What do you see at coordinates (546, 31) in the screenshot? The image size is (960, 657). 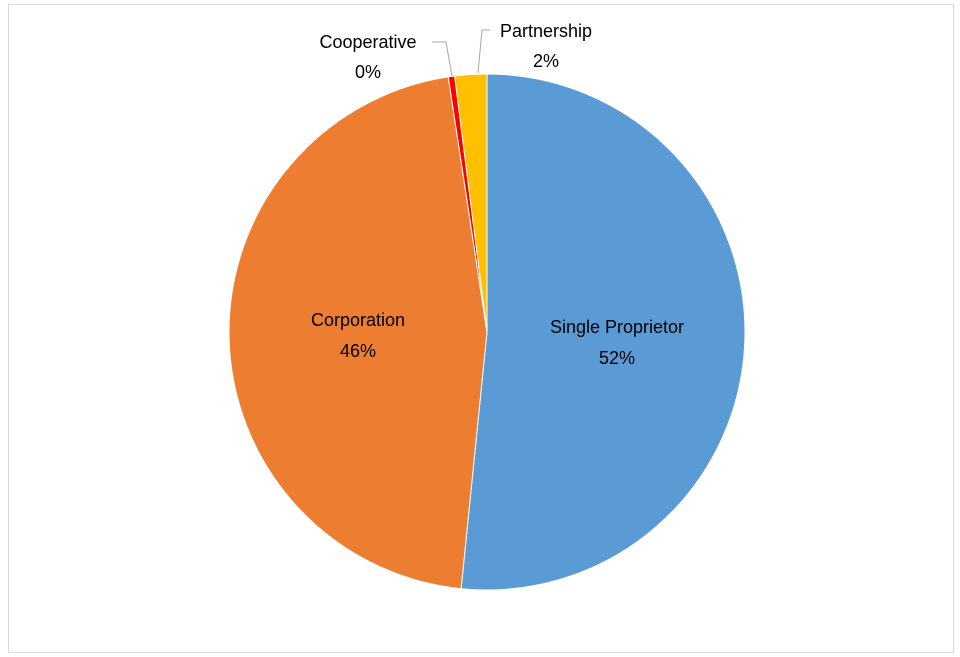 I see `label-name-partnership: Partnership` at bounding box center [546, 31].